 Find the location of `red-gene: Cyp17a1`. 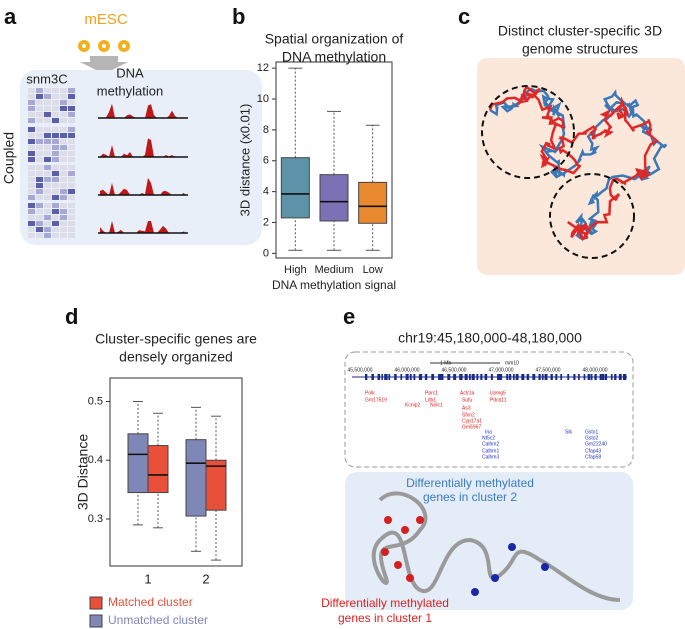

red-gene: Cyp17a1 is located at coordinates (472, 421).